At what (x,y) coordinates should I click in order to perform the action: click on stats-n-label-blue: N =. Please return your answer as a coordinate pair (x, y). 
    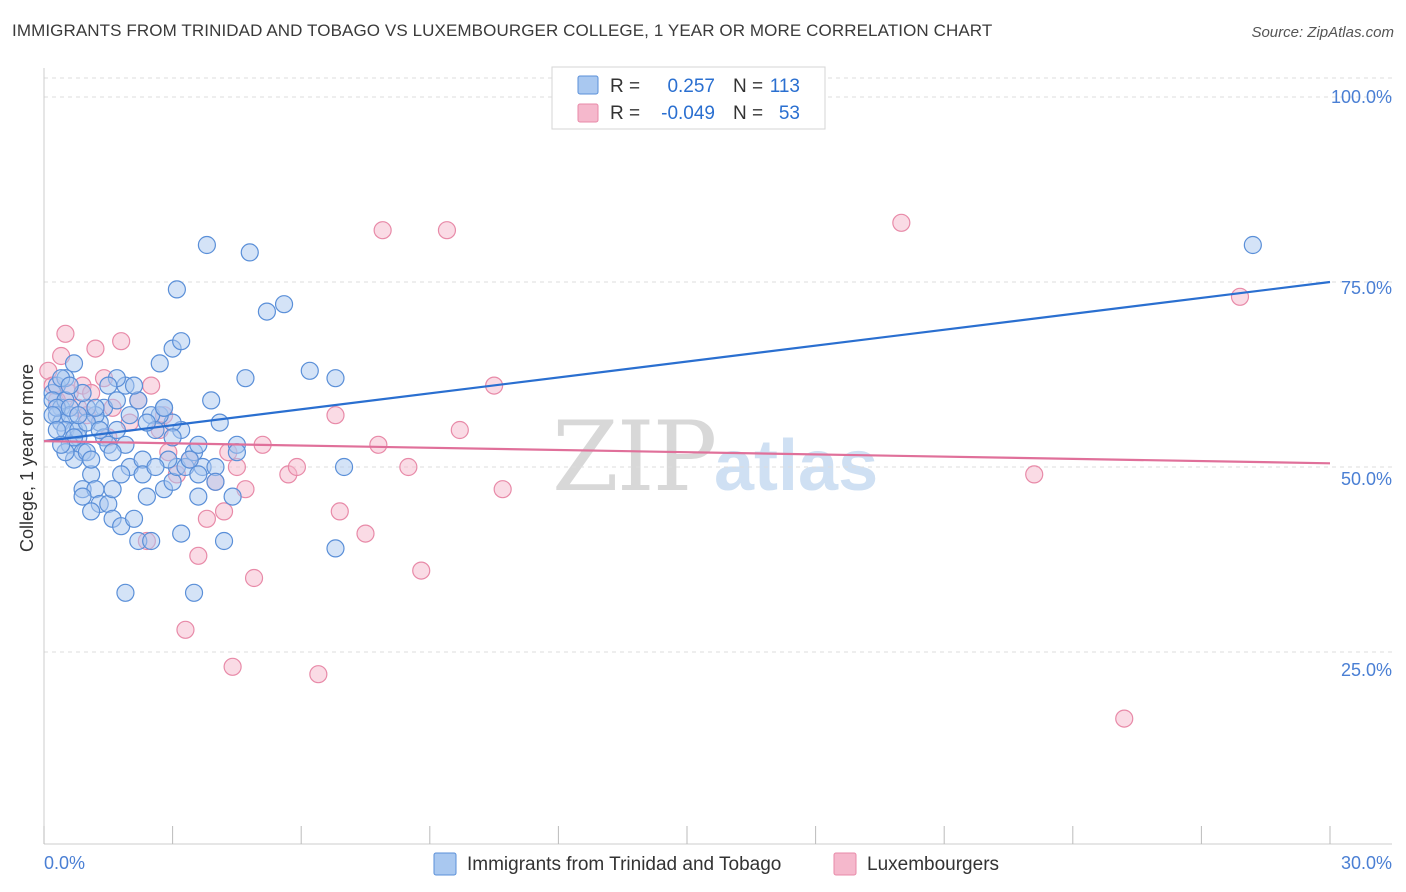
    Looking at the image, I should click on (748, 86).